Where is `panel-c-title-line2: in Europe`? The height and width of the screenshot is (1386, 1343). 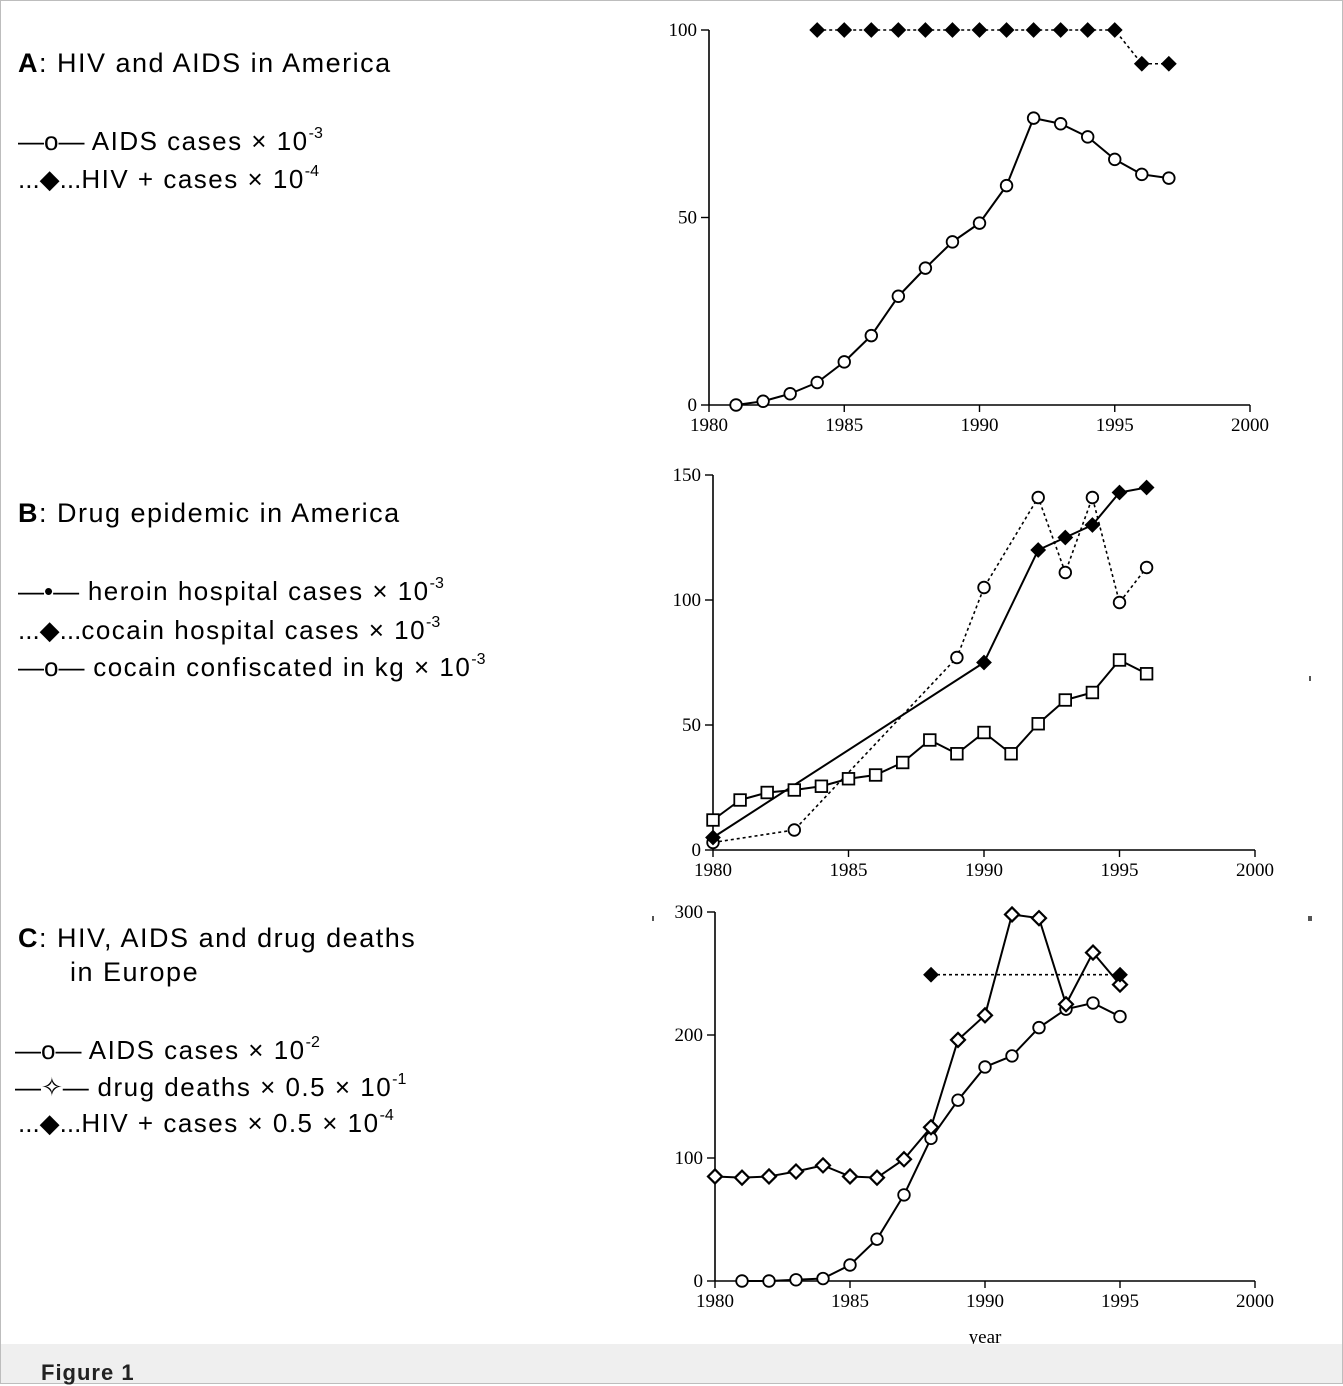 panel-c-title-line2: in Europe is located at coordinates (135, 972).